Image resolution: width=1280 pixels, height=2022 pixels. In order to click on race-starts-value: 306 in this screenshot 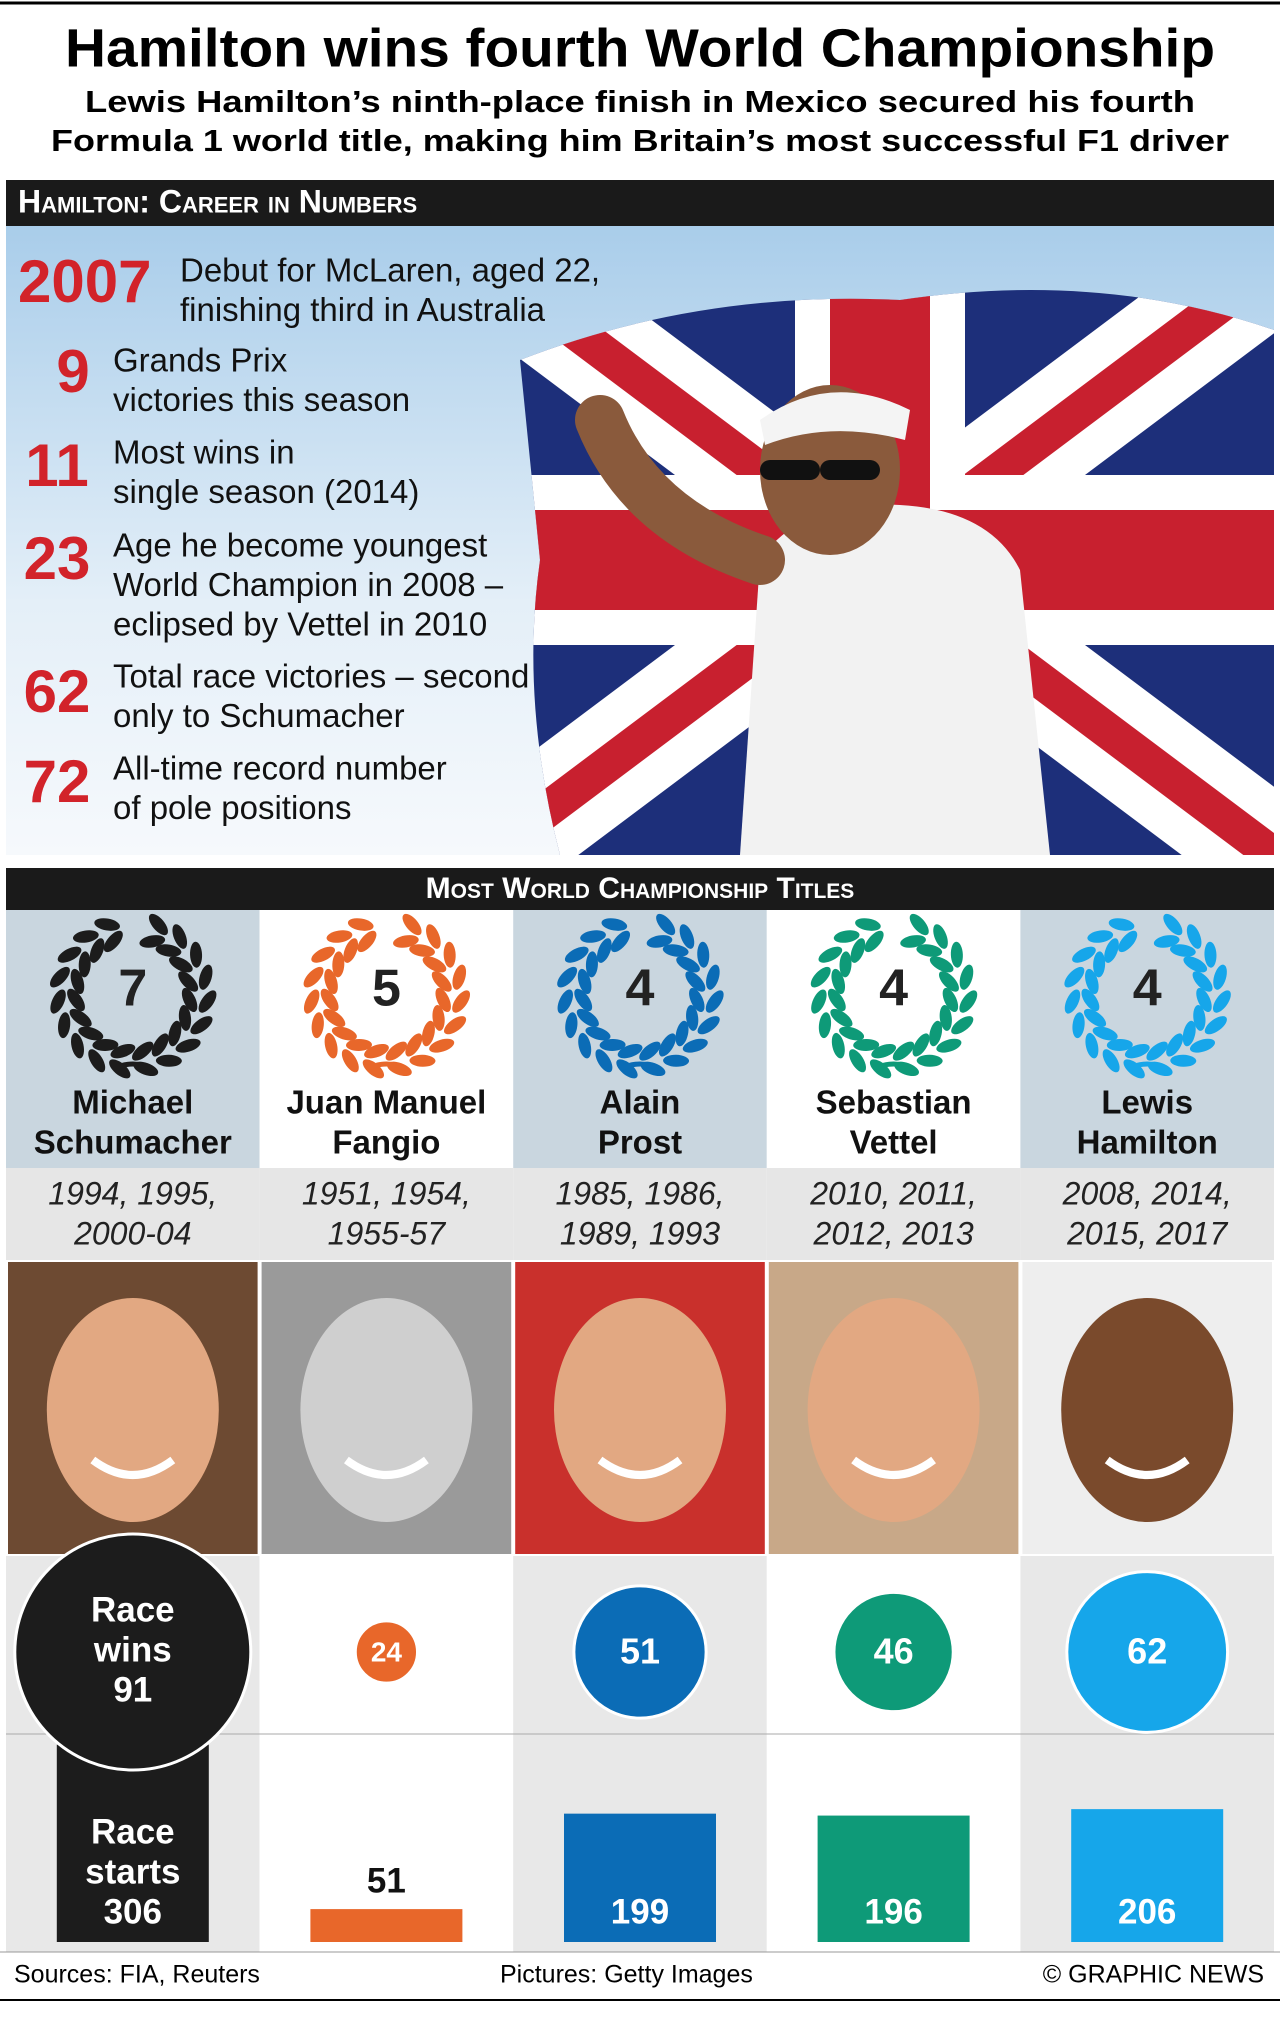, I will do `click(133, 1911)`.